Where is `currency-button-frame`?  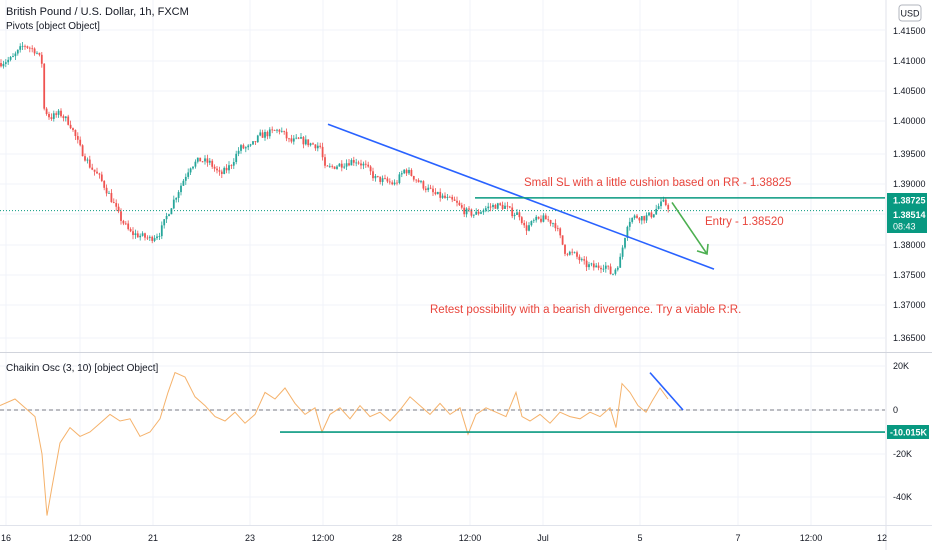
currency-button-frame is located at coordinates (910, 13).